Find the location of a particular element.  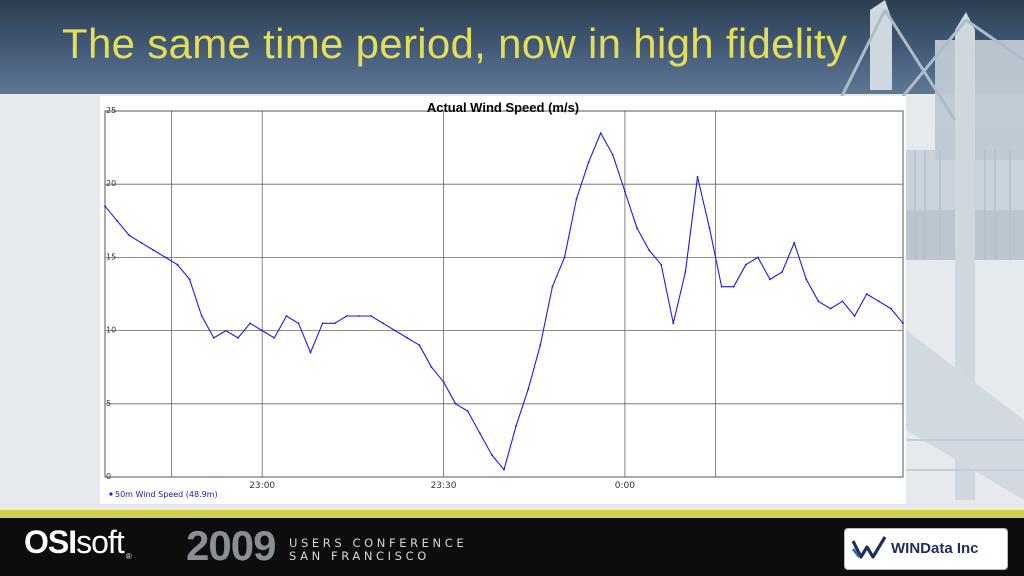

windata-logo-badge: WINData Inc is located at coordinates (926, 549).